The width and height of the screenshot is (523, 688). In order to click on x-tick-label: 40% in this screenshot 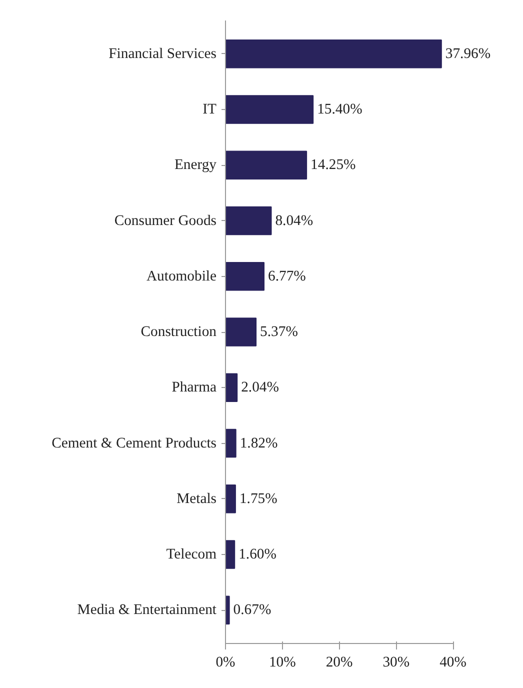, I will do `click(453, 662)`.